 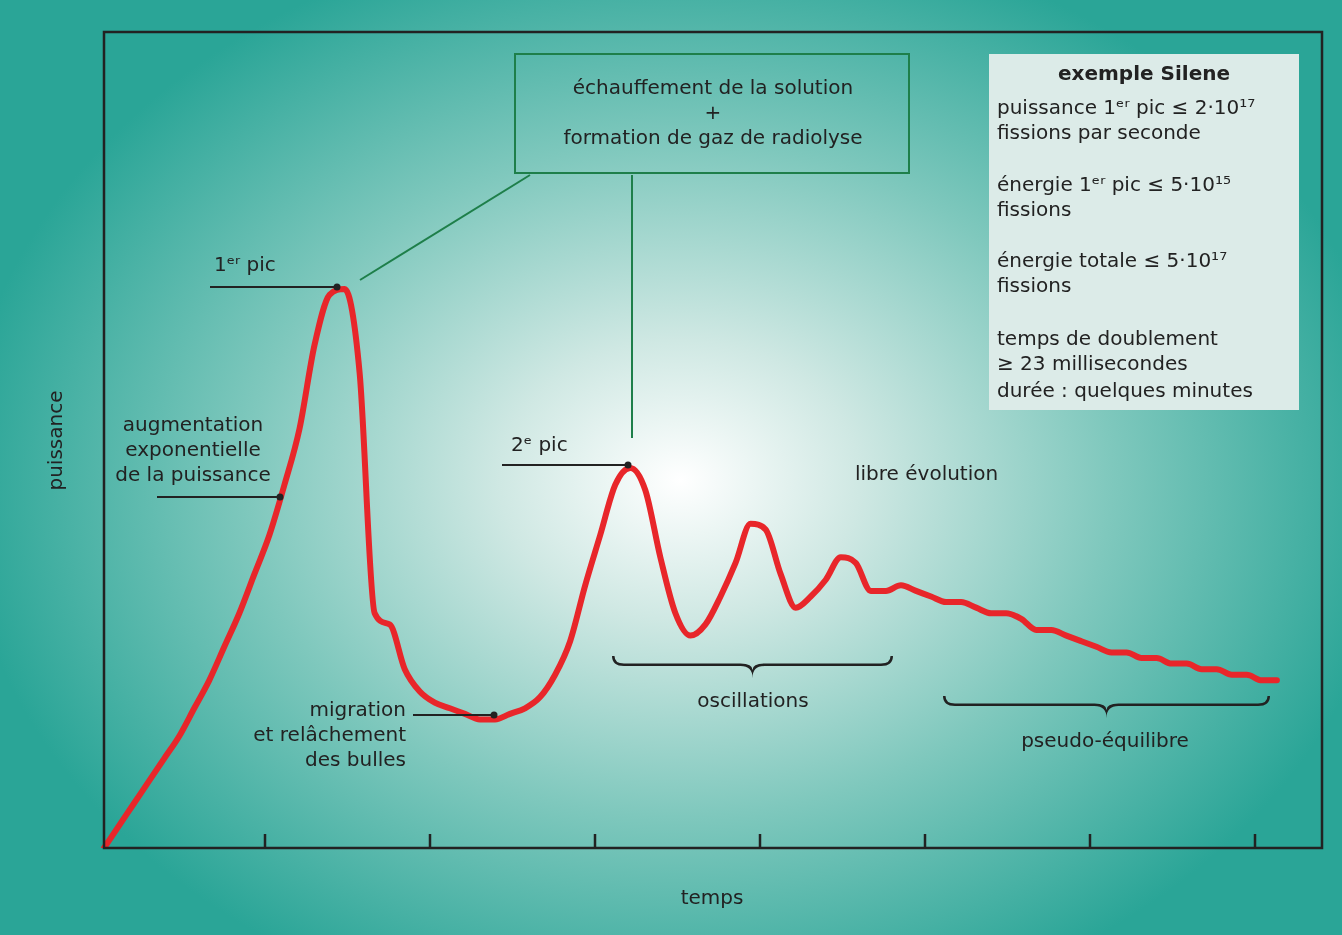 I want to click on annotation: 2ᵉ pic, so click(x=539, y=444).